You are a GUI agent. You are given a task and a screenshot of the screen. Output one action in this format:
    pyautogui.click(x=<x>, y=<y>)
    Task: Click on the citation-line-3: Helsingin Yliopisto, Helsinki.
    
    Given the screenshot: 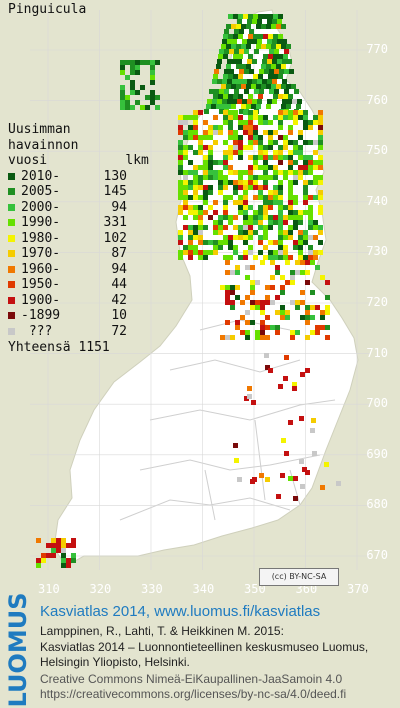 What is the action you would take?
    pyautogui.click(x=115, y=662)
    